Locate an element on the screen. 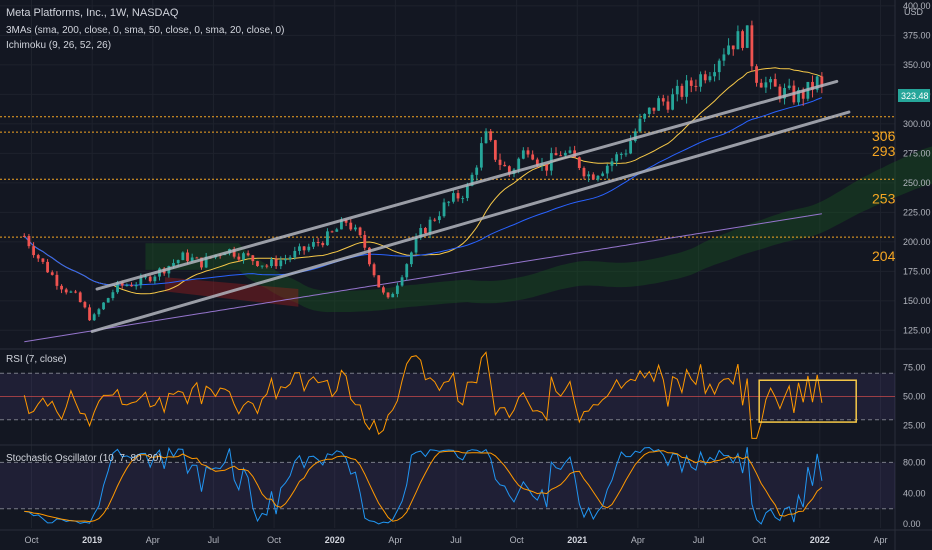 The width and height of the screenshot is (932, 550). stoch-k-line is located at coordinates (423, 485).